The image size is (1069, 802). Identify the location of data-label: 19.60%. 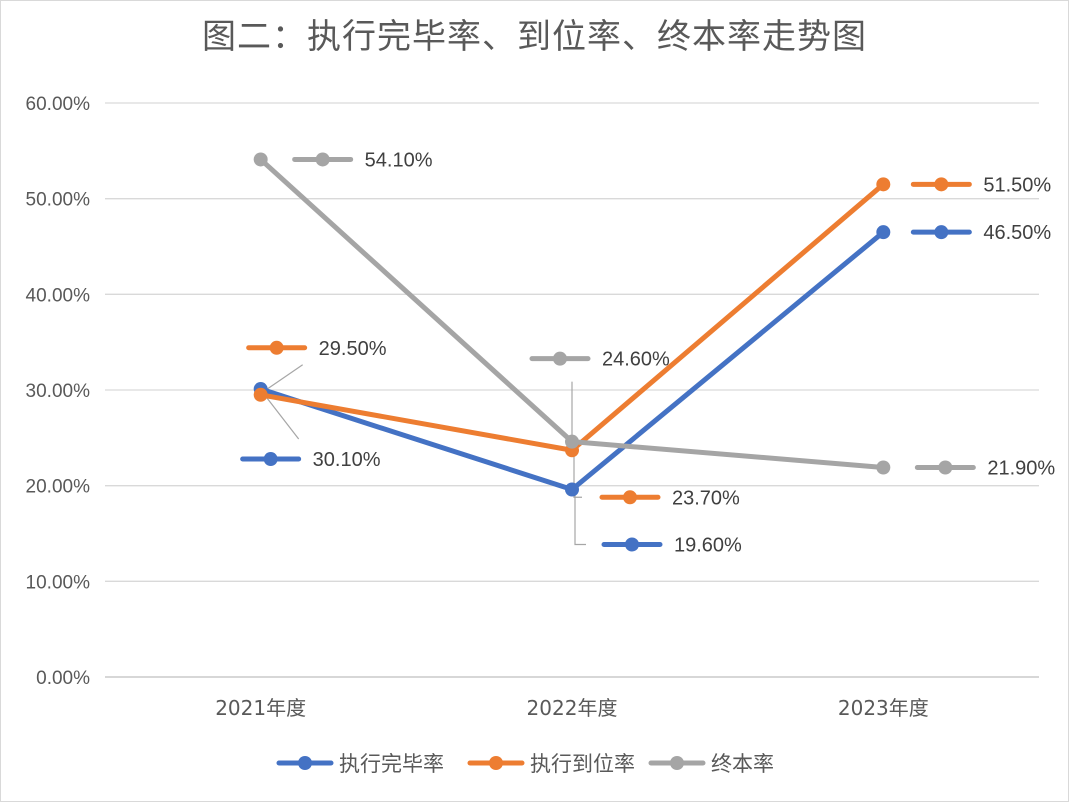
(708, 545).